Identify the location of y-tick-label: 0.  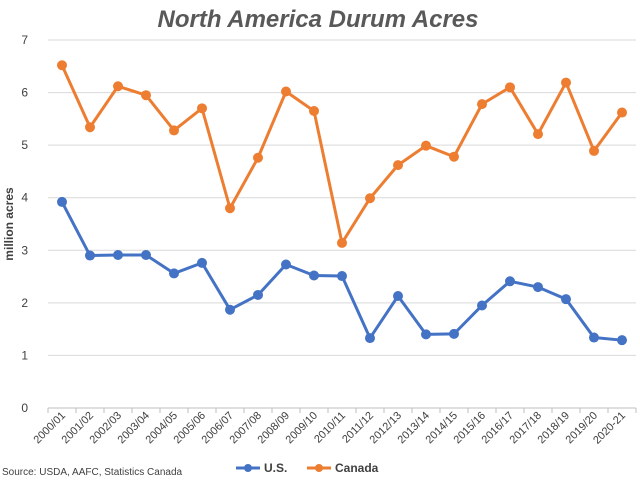
(24, 408).